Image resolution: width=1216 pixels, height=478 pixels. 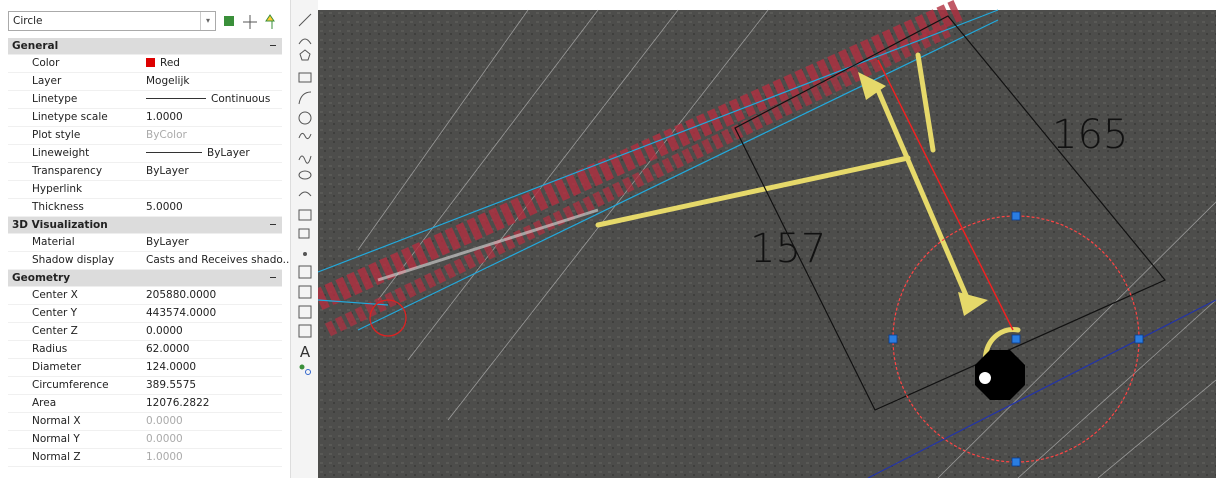 I want to click on property-value-text: 205880.0000, so click(x=181, y=295).